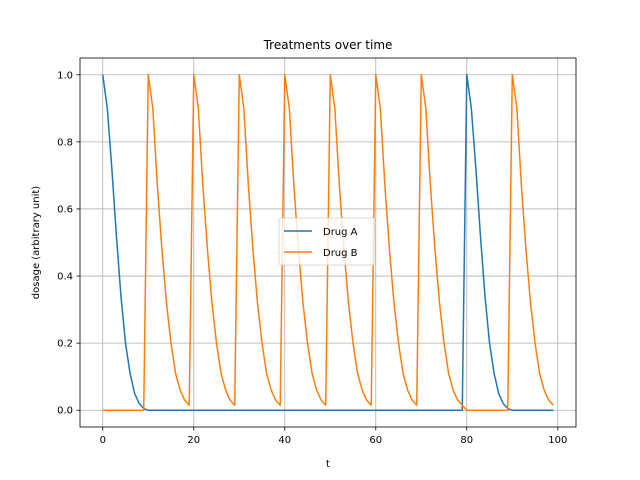  I want to click on chart-title: Treatments over time, so click(328, 45).